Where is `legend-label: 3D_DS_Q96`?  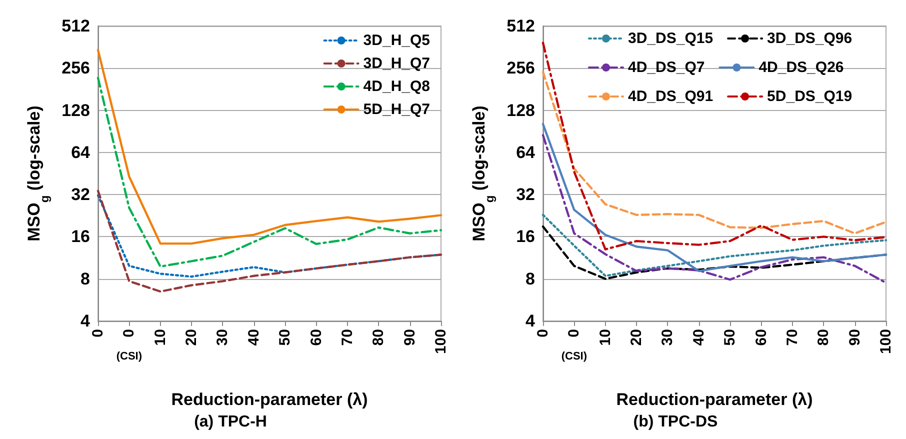 legend-label: 3D_DS_Q96 is located at coordinates (809, 38).